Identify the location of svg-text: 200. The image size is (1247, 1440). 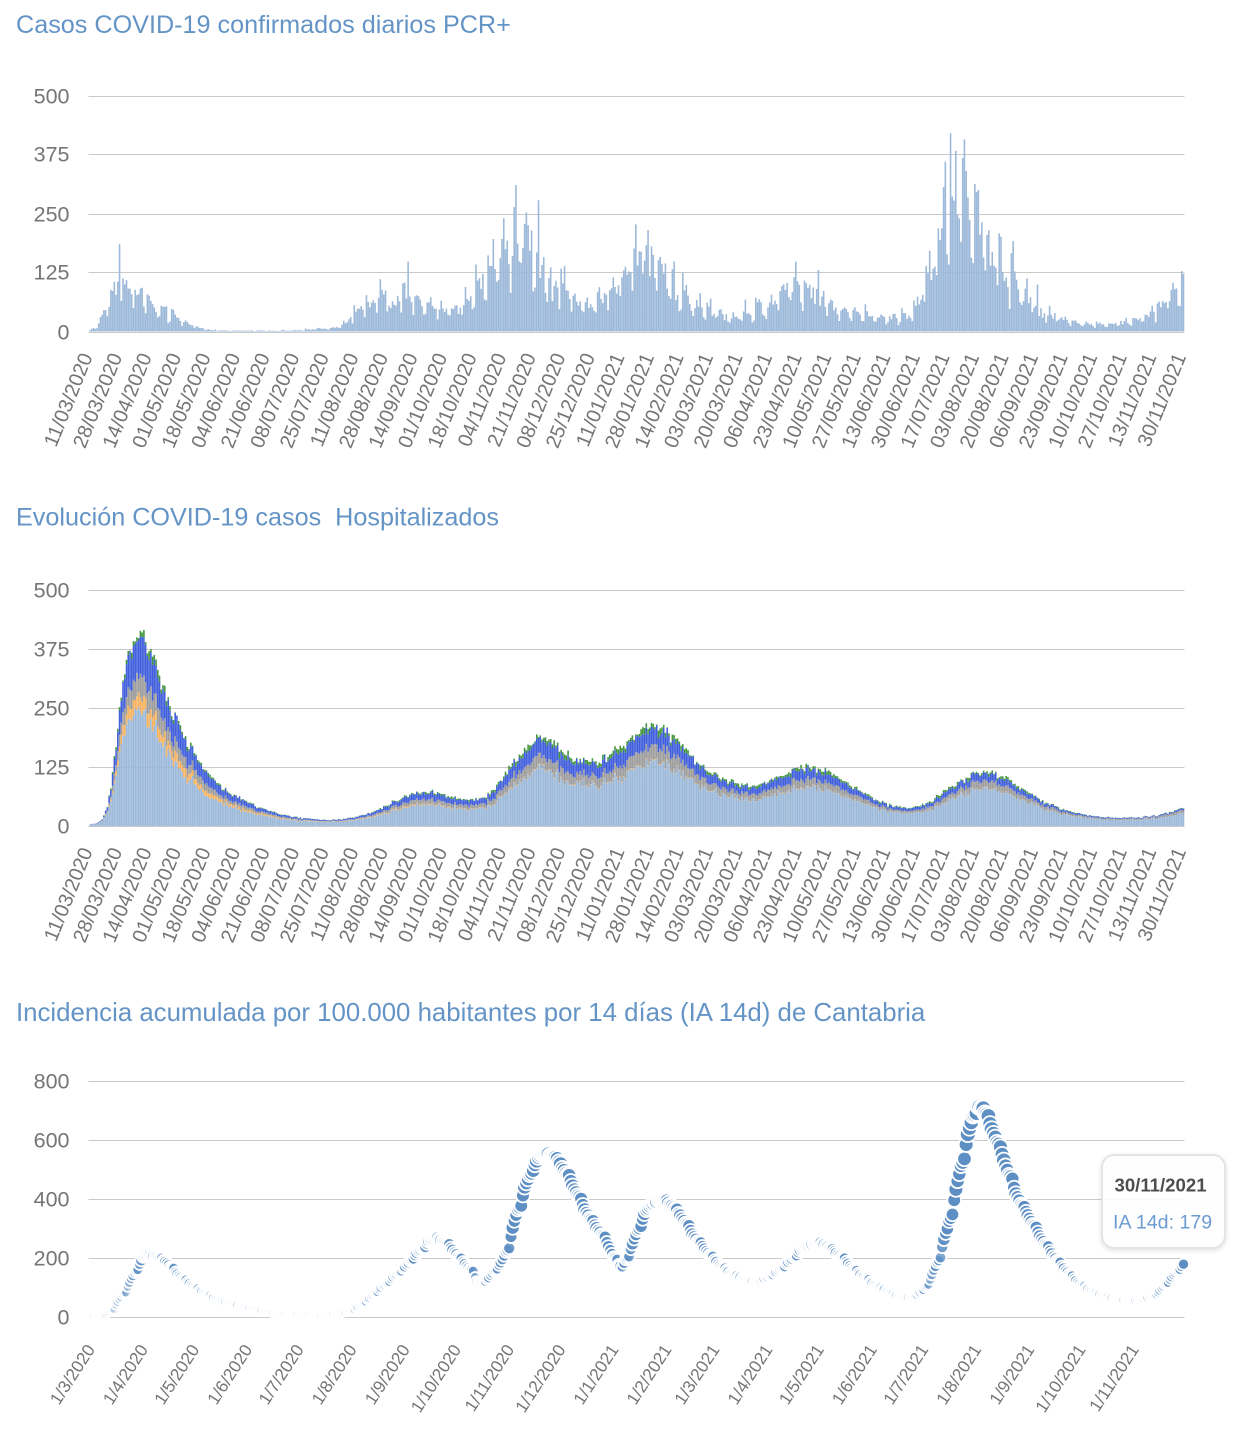
(52, 1259).